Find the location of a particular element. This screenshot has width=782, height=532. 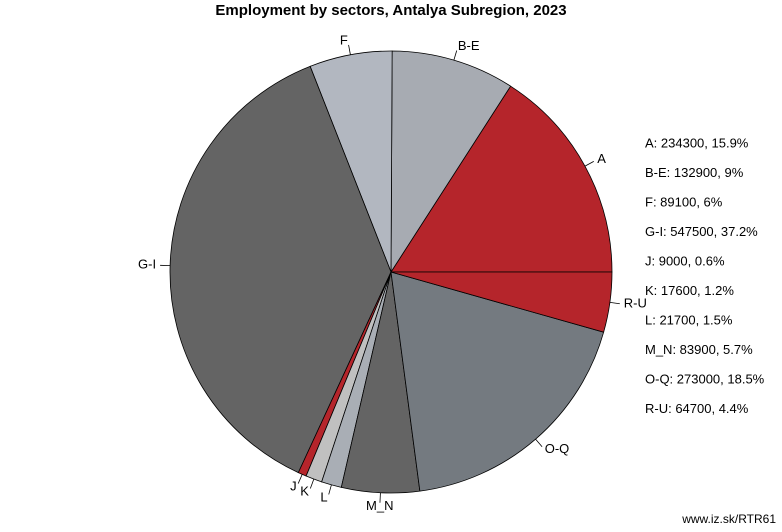

slice-label: M_N is located at coordinates (379, 505).